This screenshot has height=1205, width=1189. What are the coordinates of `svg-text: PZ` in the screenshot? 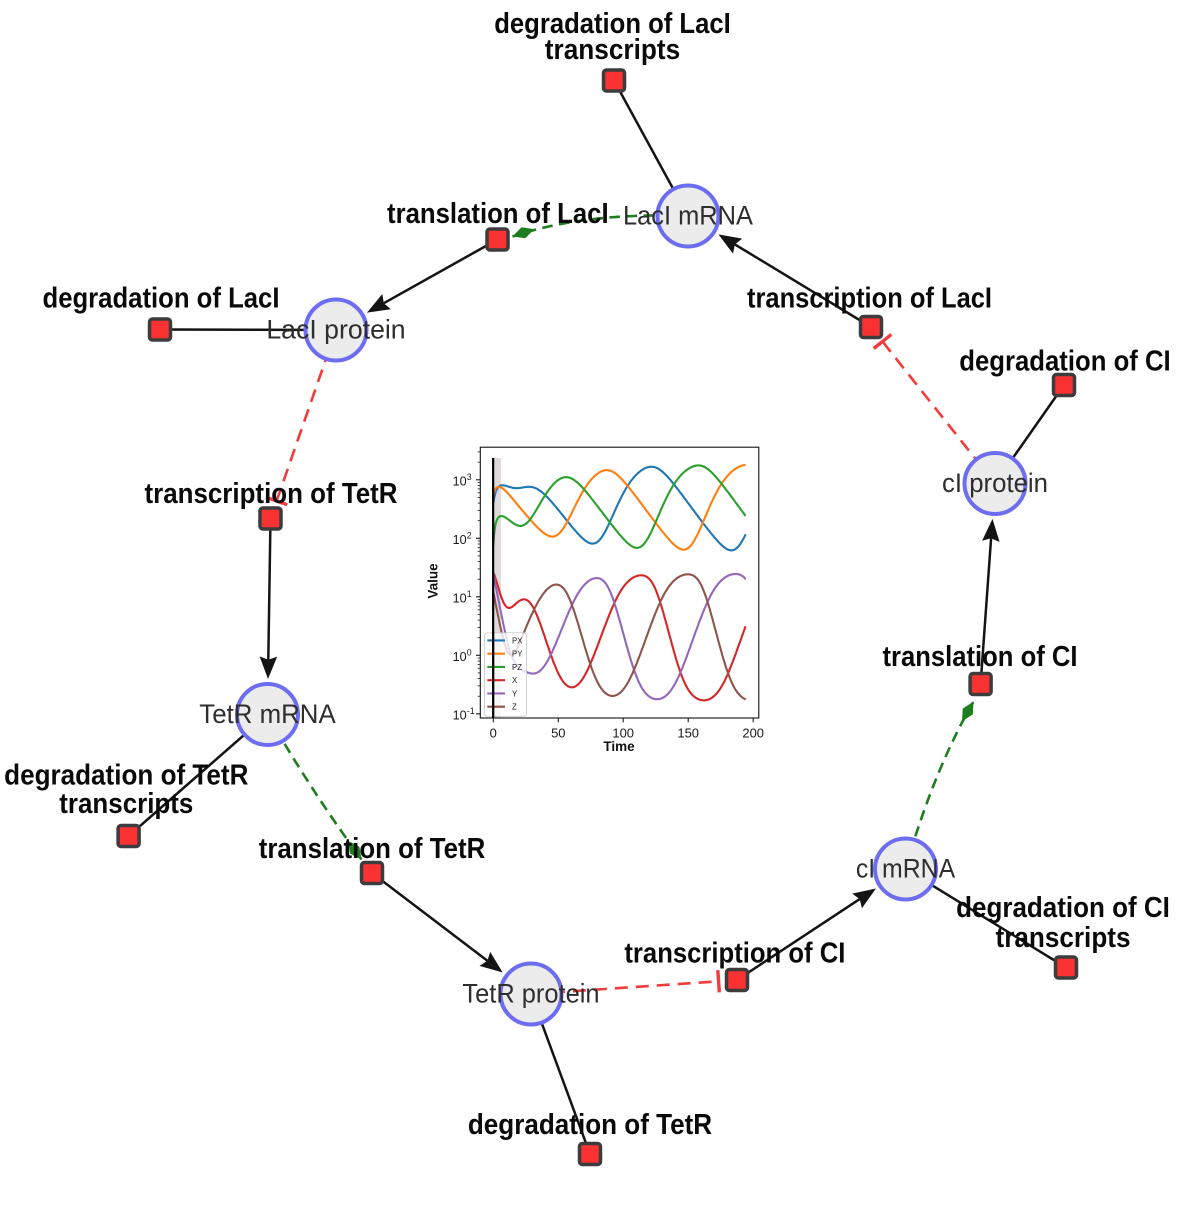 It's located at (517, 667).